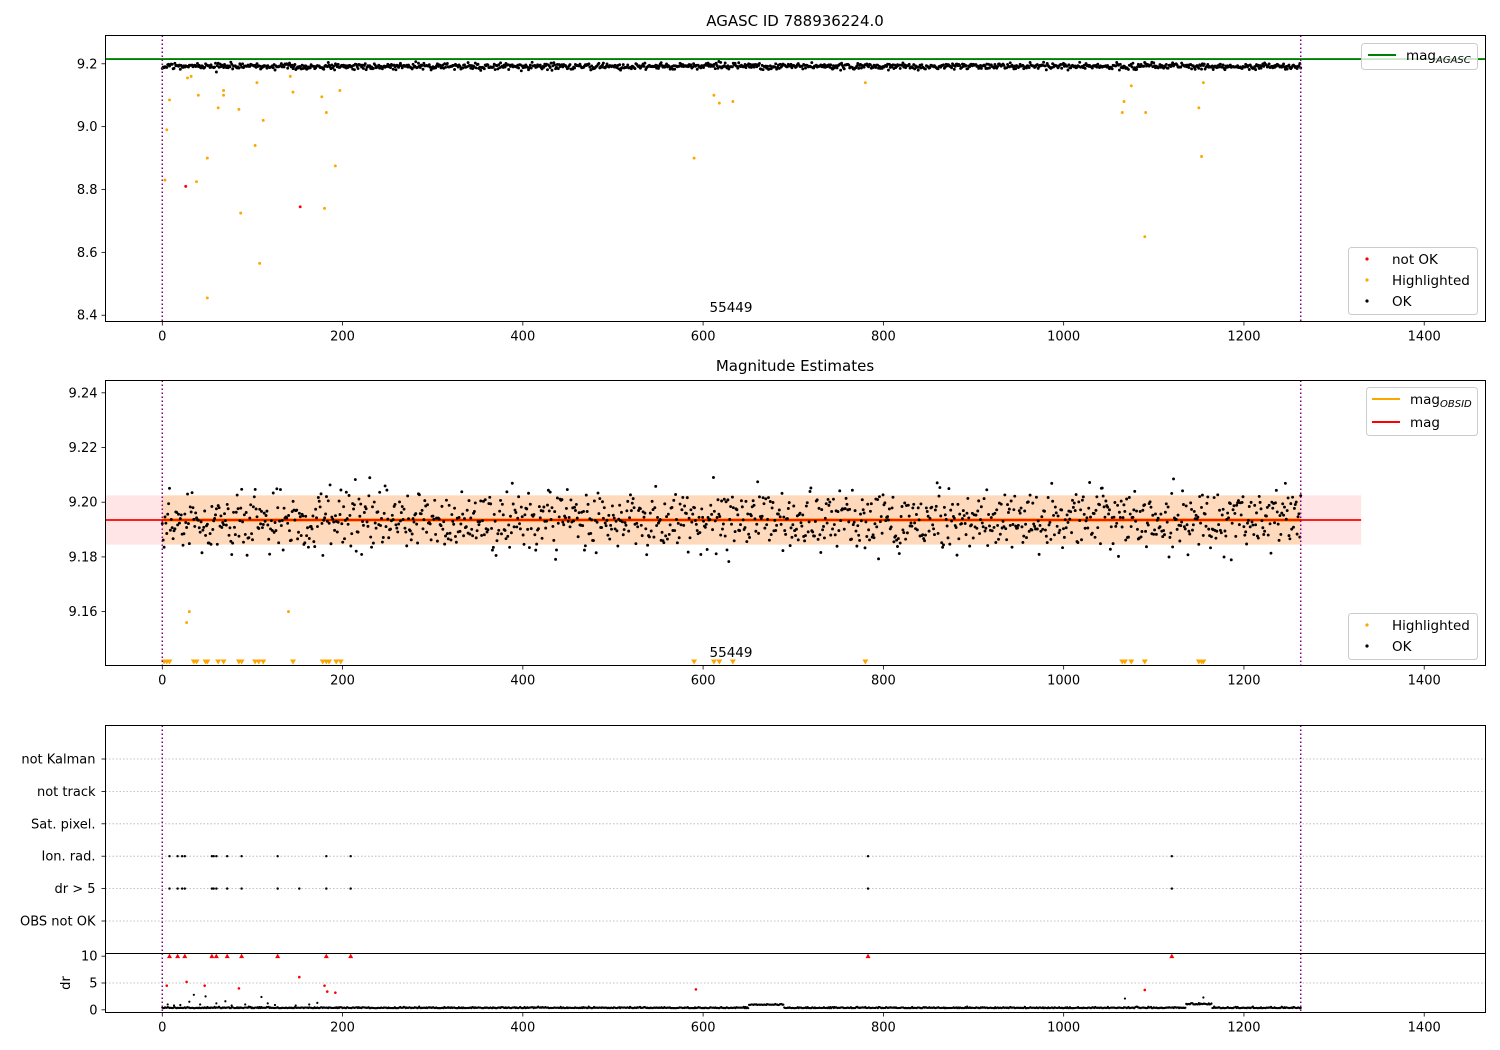 This screenshot has height=1050, width=1500. I want to click on y-tick-label: 5, so click(93, 984).